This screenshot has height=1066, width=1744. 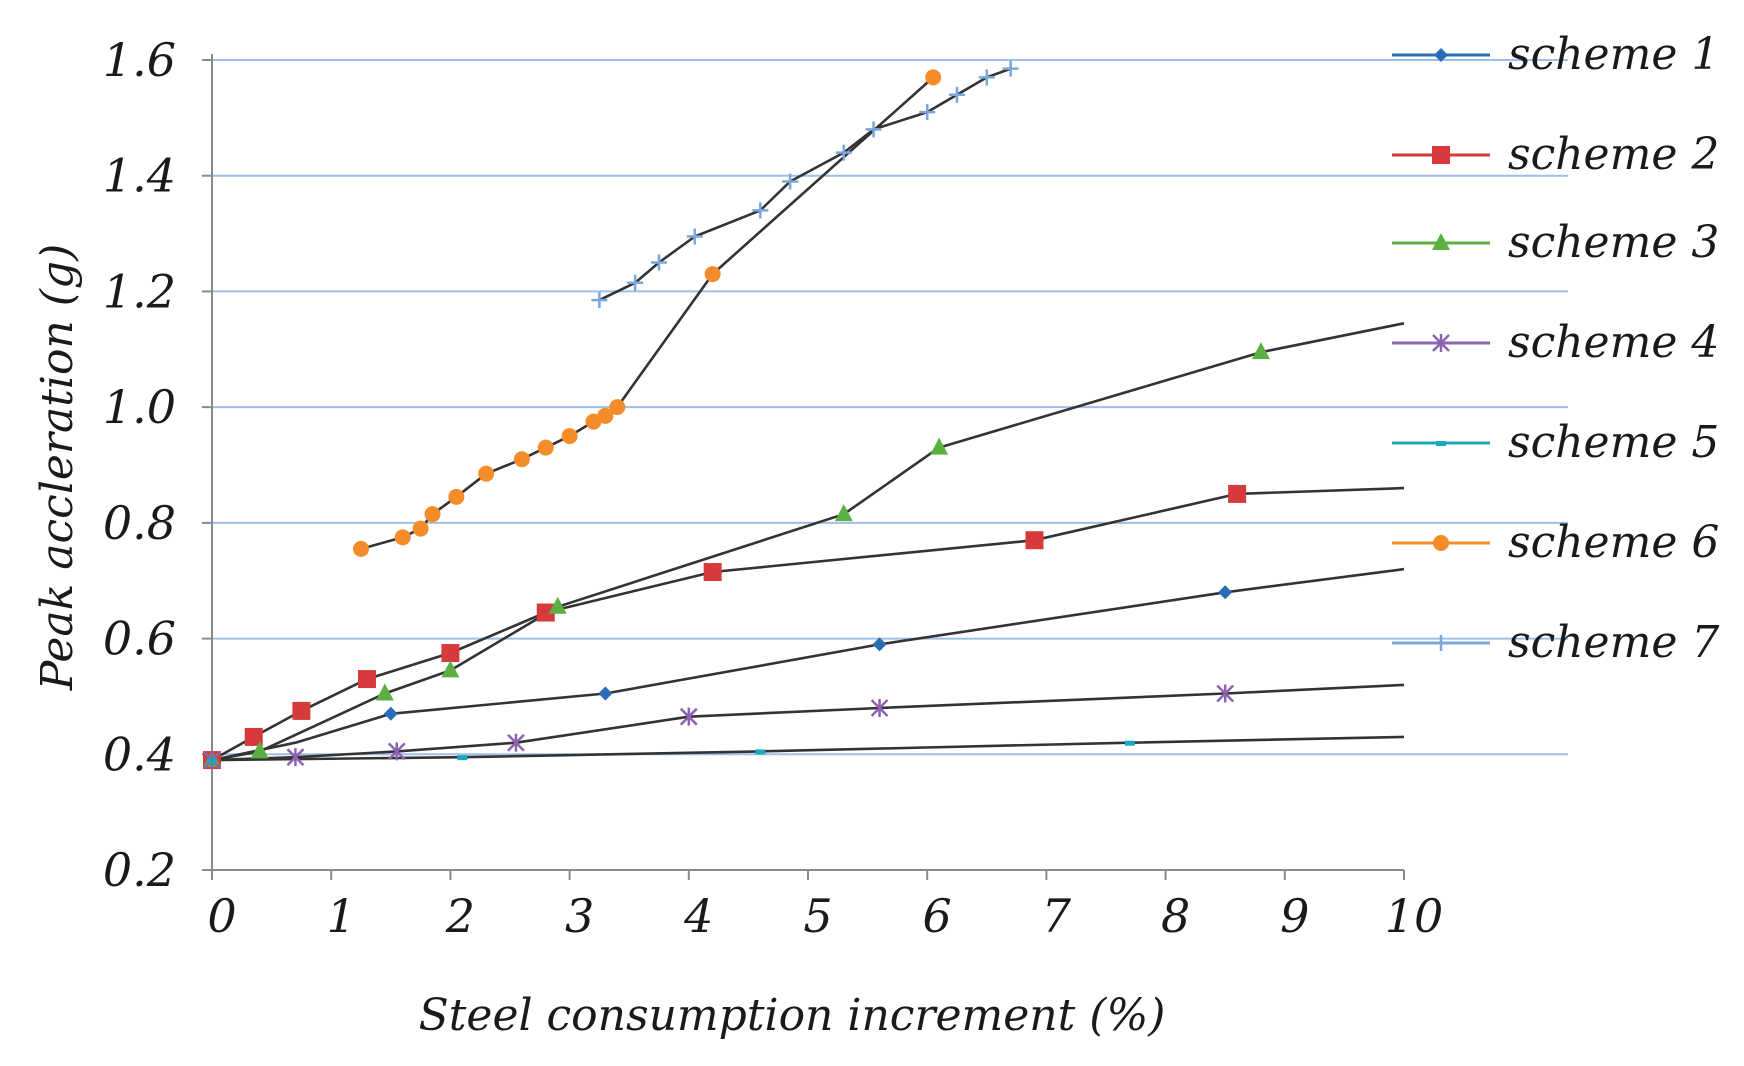 I want to click on y-tick-label: 1.6, so click(x=139, y=60).